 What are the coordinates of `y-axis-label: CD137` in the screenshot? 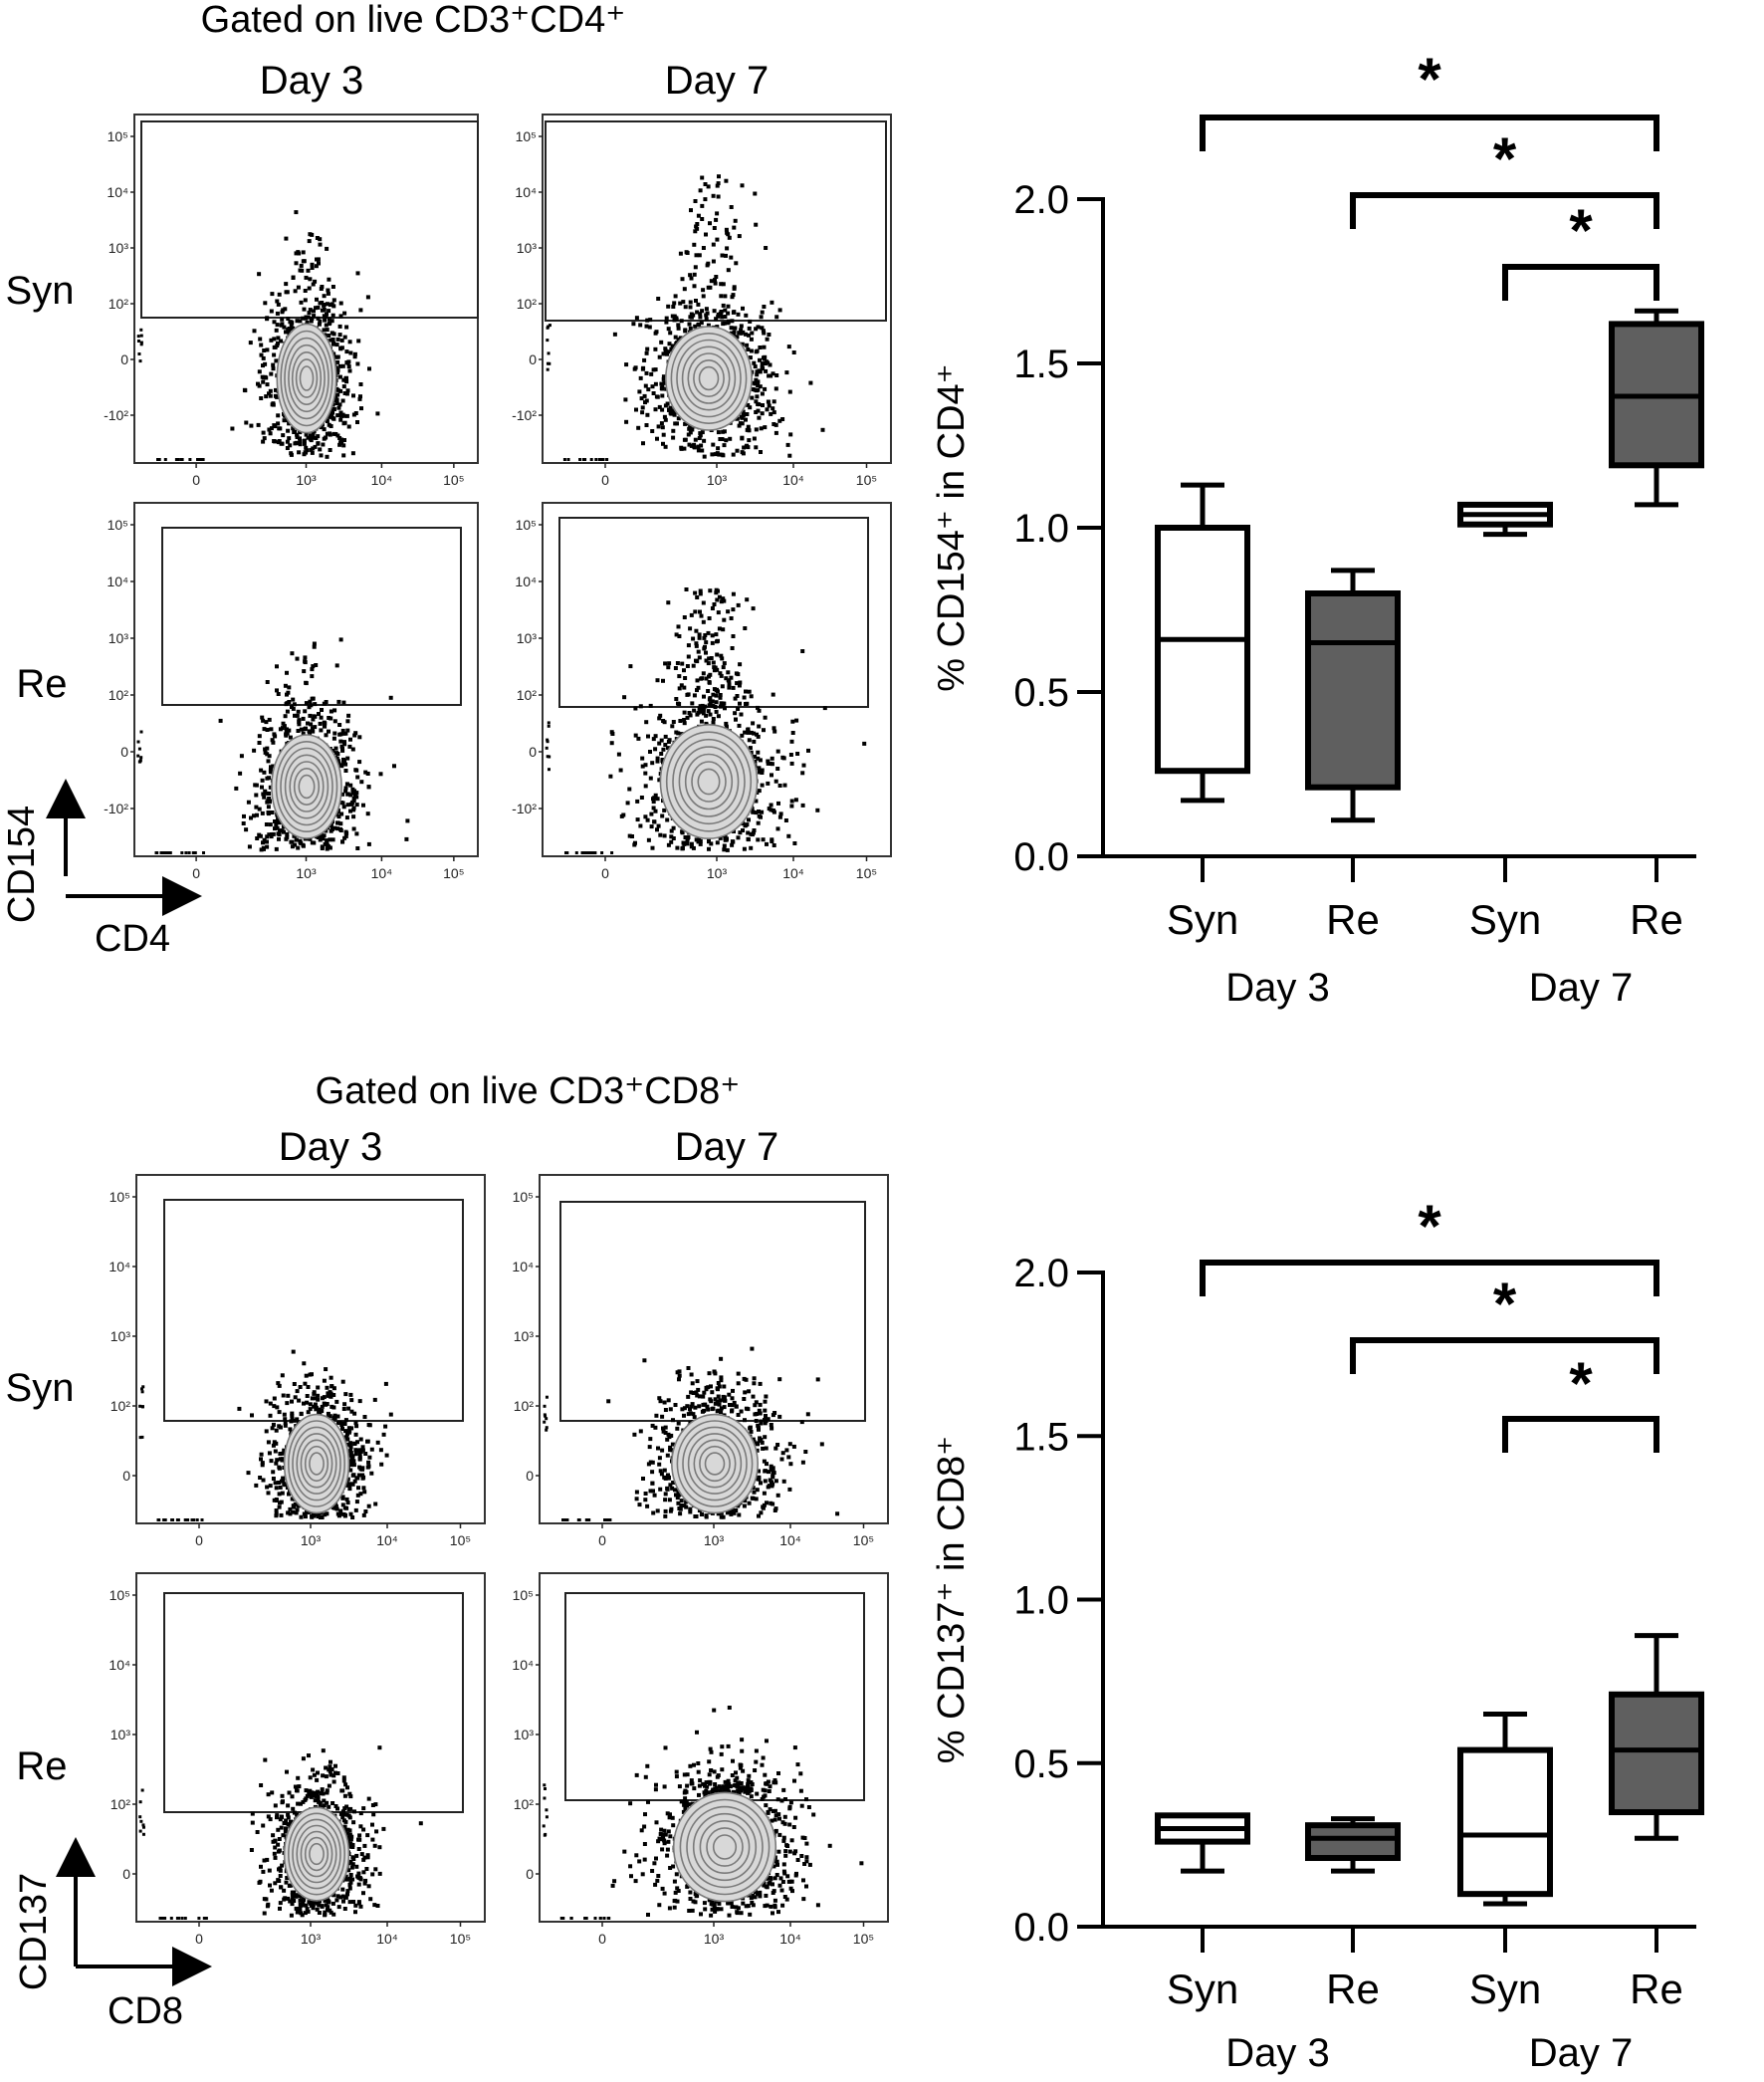 It's located at (34, 1931).